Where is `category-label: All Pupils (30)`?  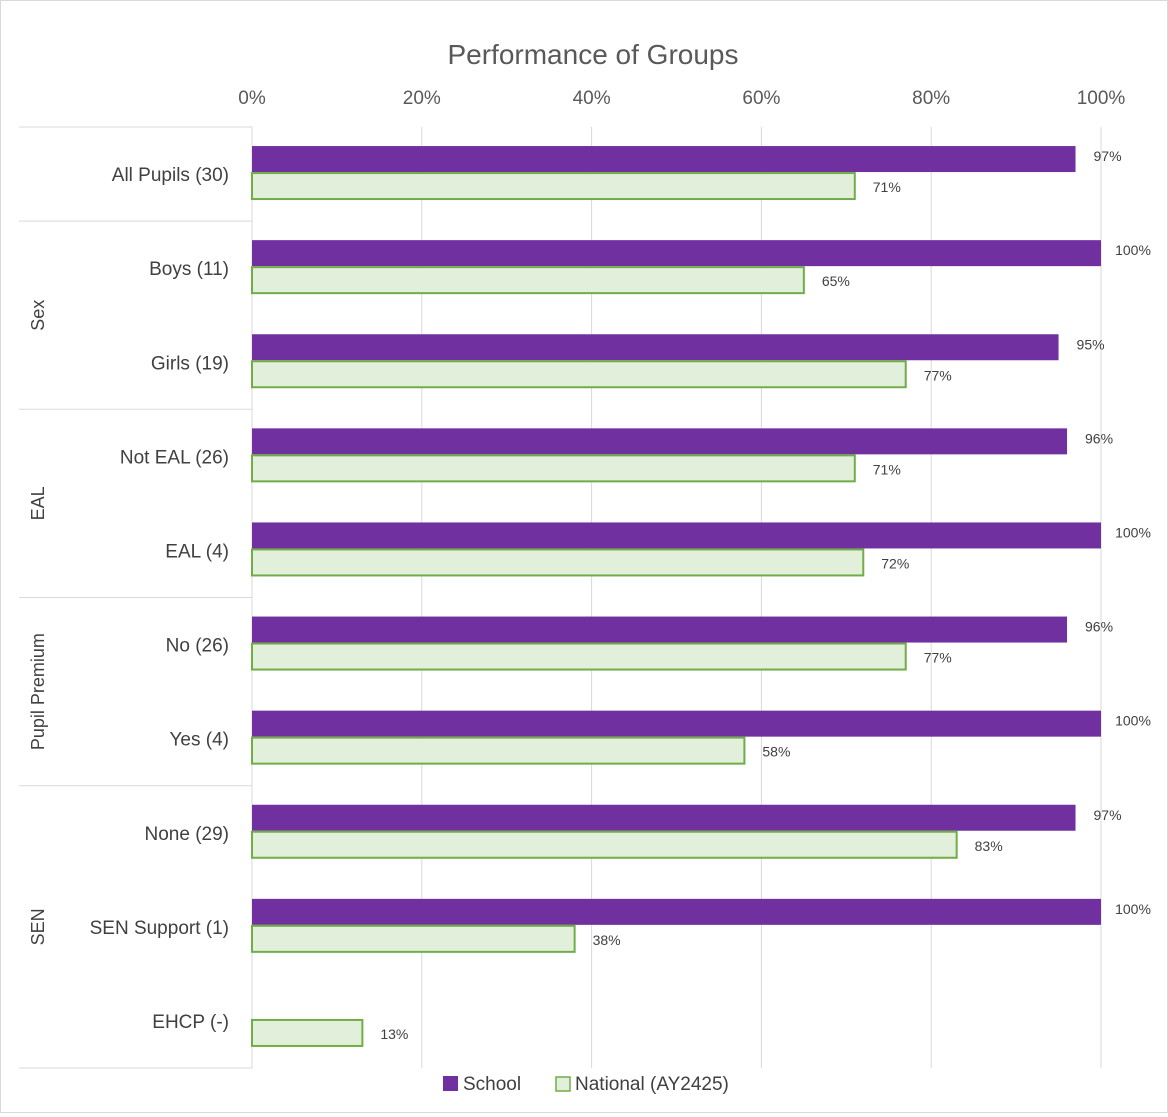 category-label: All Pupils (30) is located at coordinates (170, 175).